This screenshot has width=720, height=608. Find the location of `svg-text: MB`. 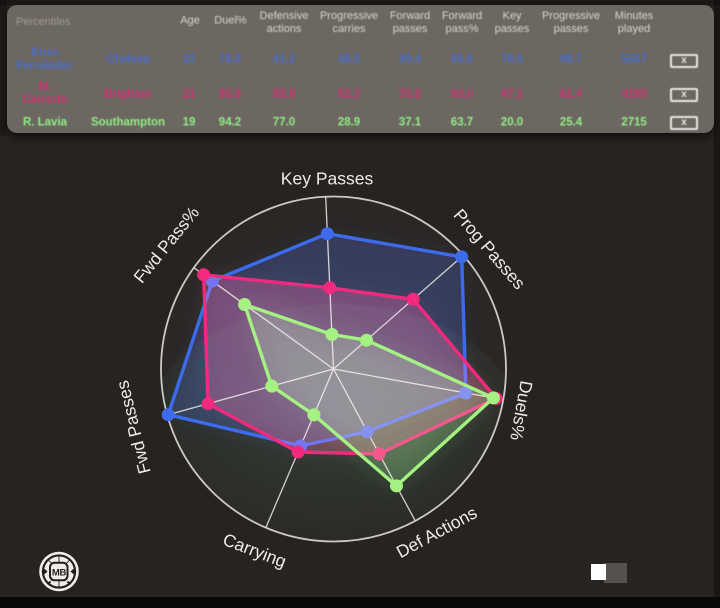

svg-text: MB is located at coordinates (59, 573).